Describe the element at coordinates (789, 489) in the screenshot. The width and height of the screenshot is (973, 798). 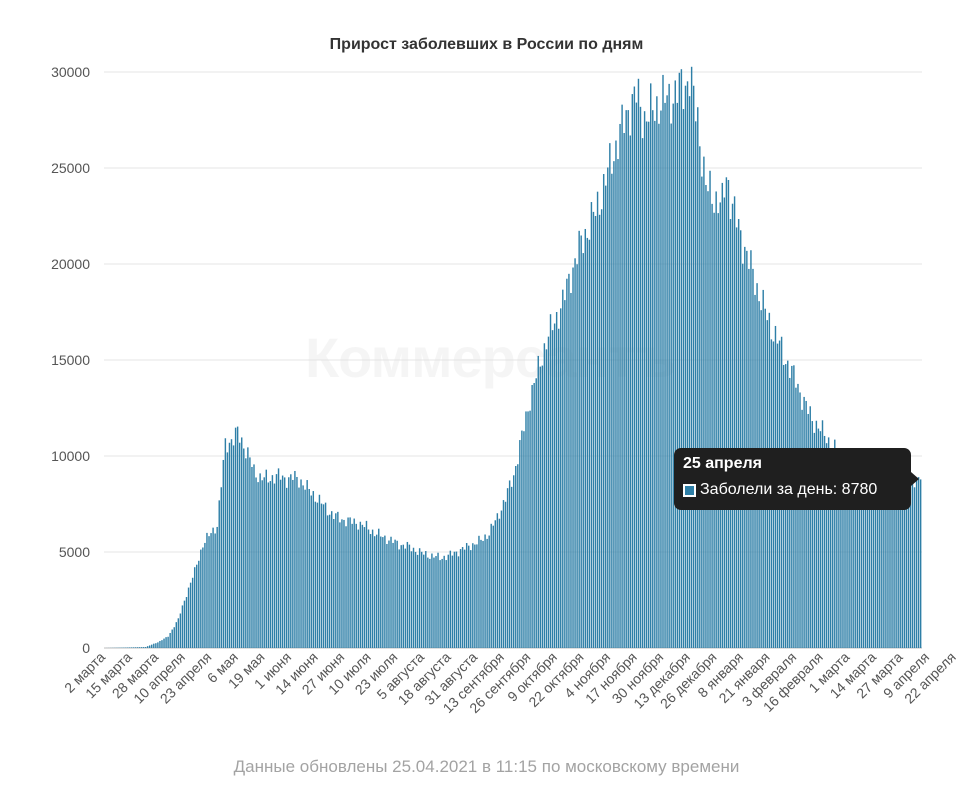
I see `tooltip-text: Заболели за день: 8780` at that location.